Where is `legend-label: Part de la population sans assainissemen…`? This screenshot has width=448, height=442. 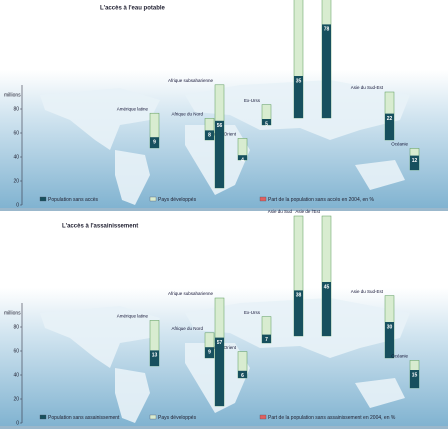
legend-label: Part de la population sans assainissemen… is located at coordinates (332, 418).